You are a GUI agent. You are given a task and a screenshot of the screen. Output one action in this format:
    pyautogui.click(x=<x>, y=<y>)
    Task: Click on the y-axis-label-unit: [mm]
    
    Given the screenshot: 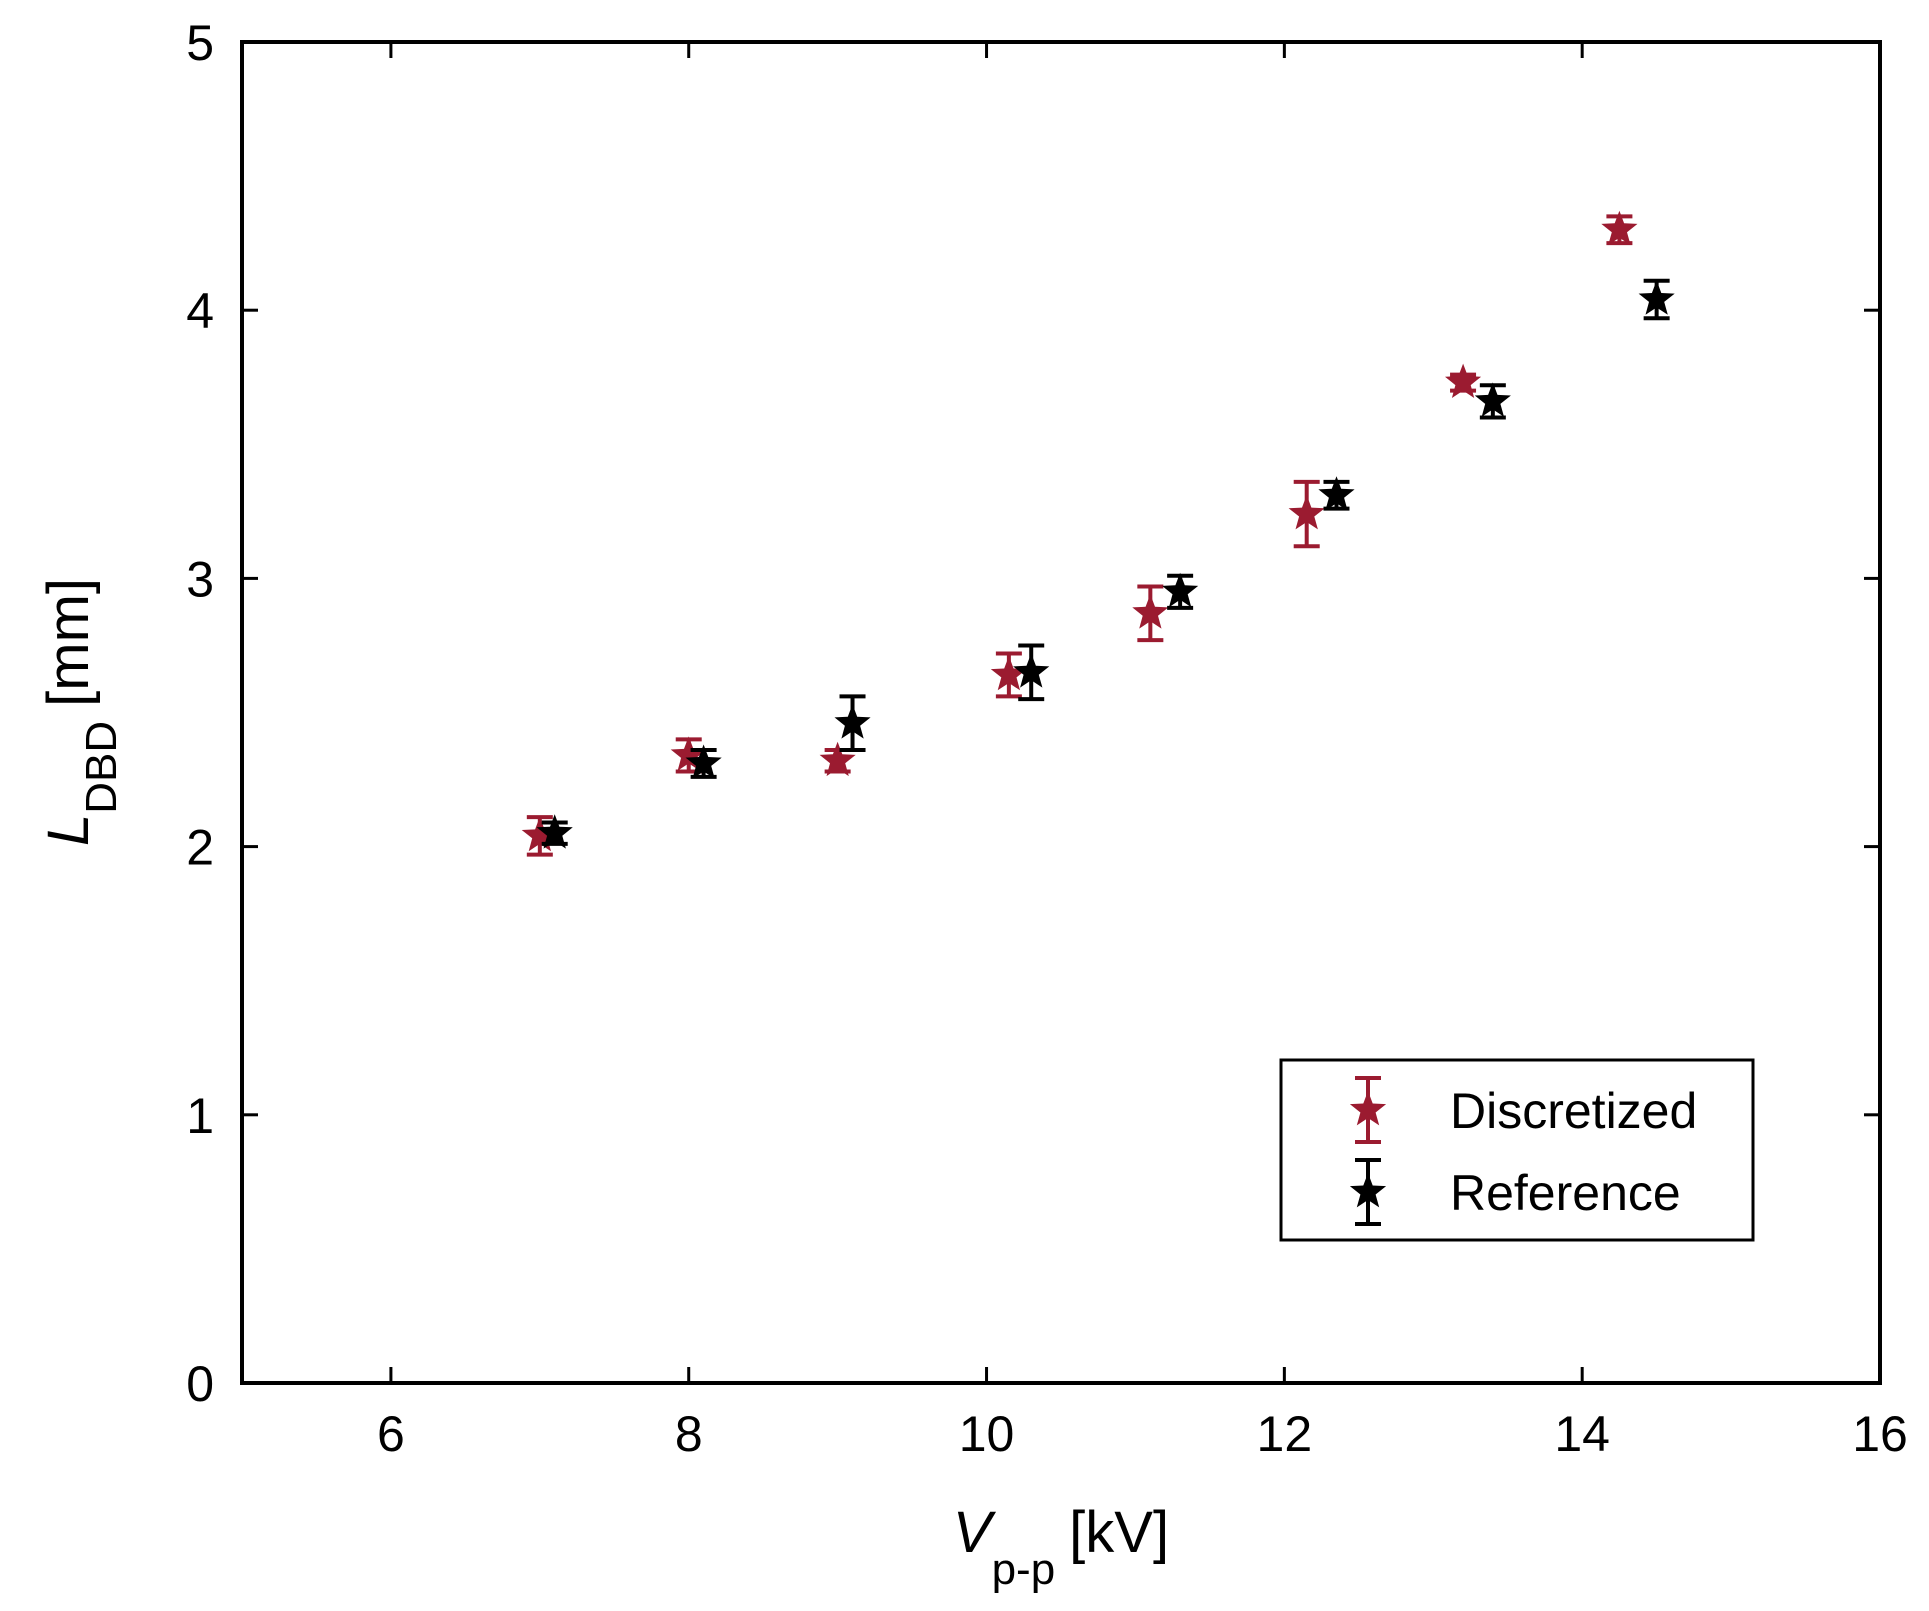 What is the action you would take?
    pyautogui.click(x=68, y=642)
    